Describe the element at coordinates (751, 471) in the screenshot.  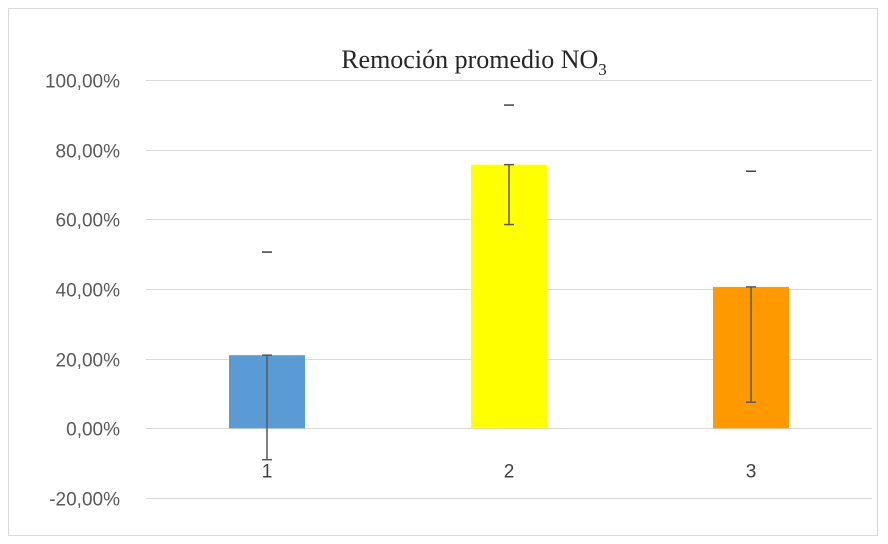
I see `x-tick-label: 3` at that location.